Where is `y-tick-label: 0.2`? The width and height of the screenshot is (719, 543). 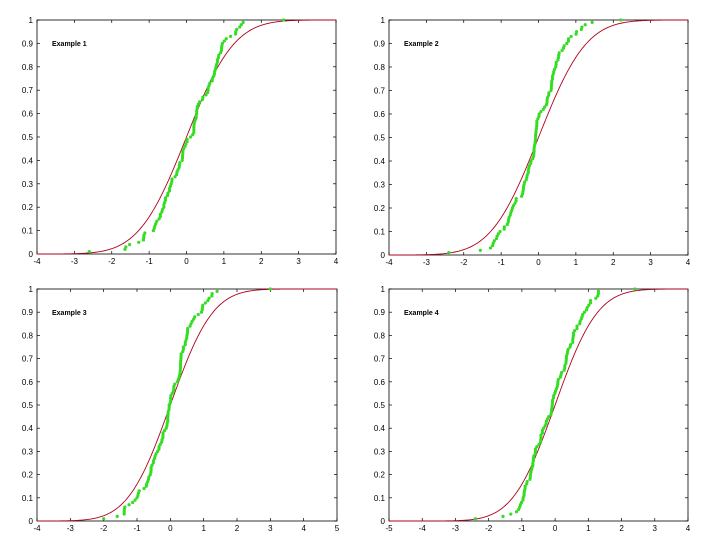 y-tick-label: 0.2 is located at coordinates (28, 207).